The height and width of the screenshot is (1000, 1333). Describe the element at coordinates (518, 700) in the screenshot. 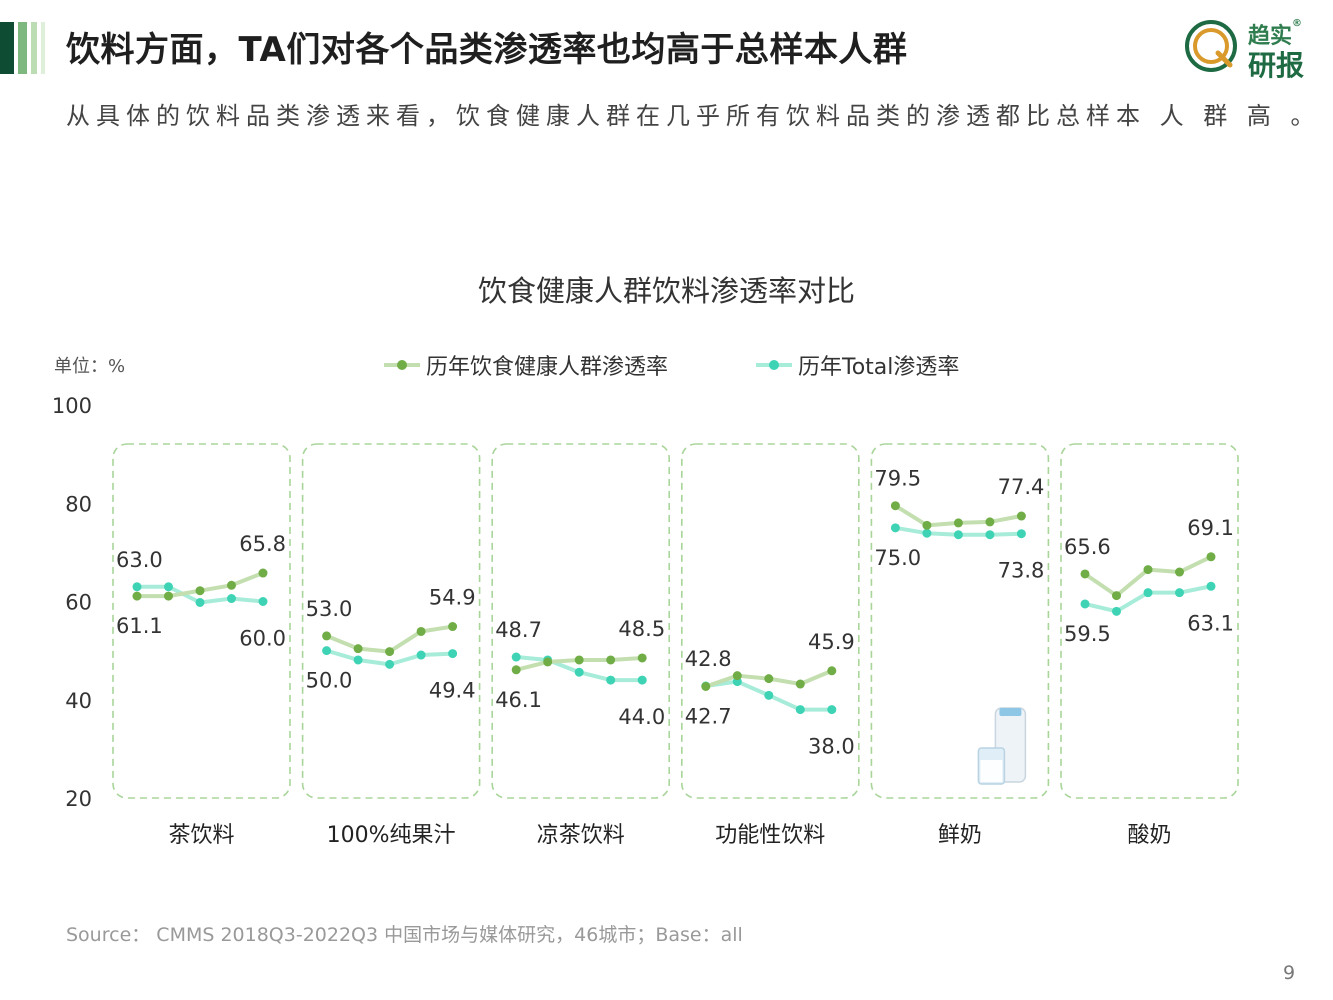

I see `data-label-health-first: 46.1` at that location.